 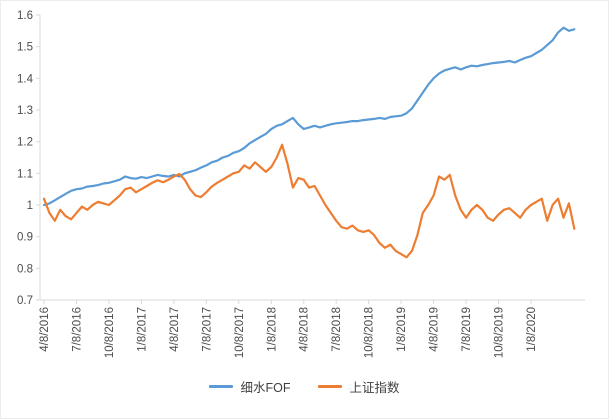 I want to click on x-axis-label: 10/8/2019, so click(x=500, y=332).